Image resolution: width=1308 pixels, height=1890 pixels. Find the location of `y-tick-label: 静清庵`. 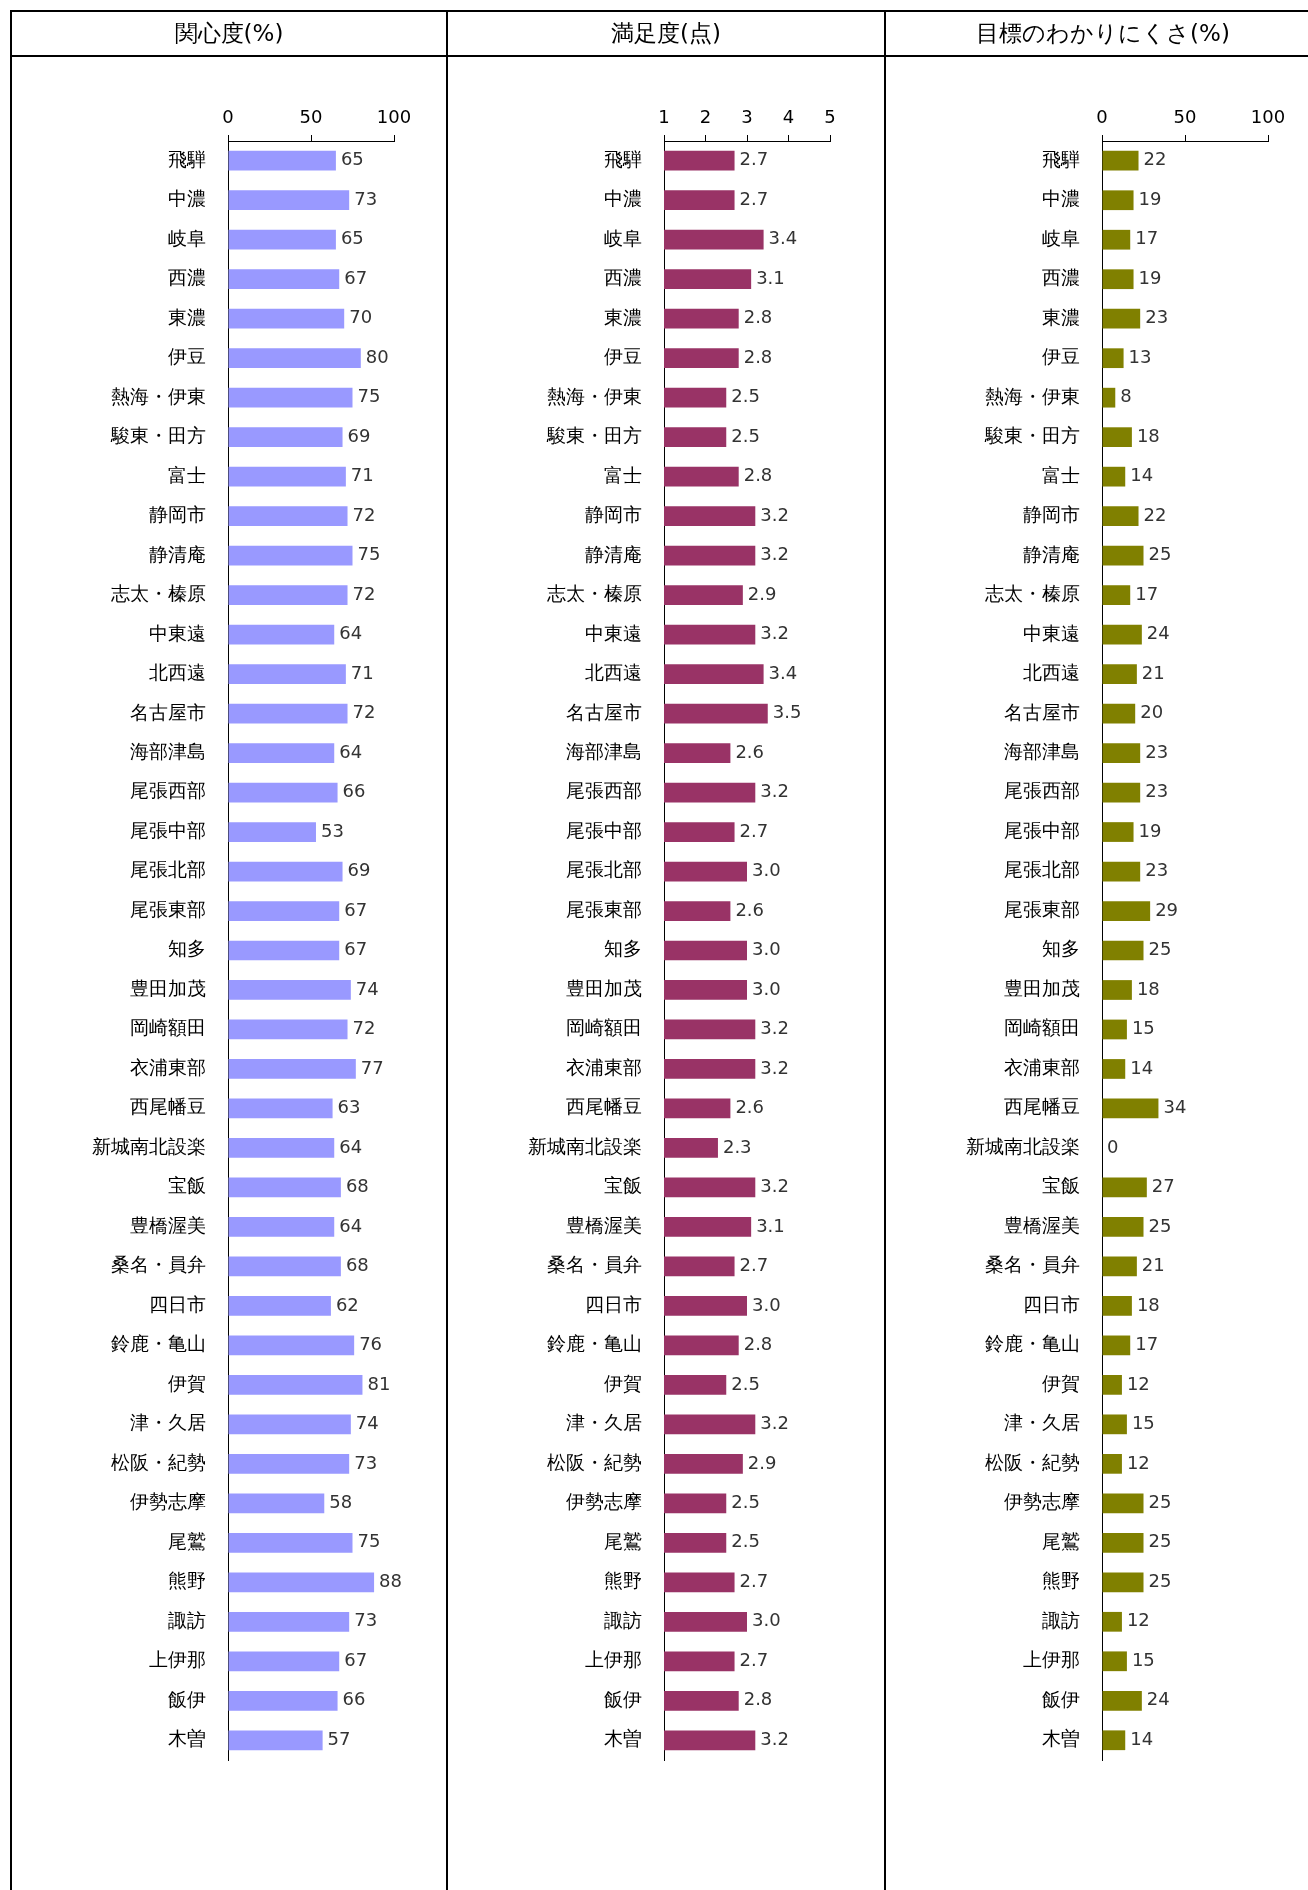

y-tick-label: 静清庵 is located at coordinates (177, 553).